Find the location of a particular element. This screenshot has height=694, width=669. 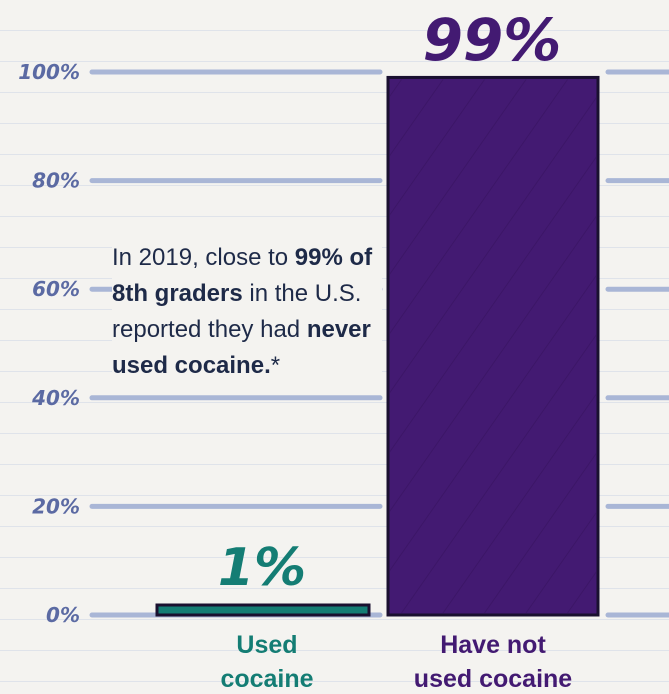

annotation-part1: In 2019, close to is located at coordinates (203, 257).